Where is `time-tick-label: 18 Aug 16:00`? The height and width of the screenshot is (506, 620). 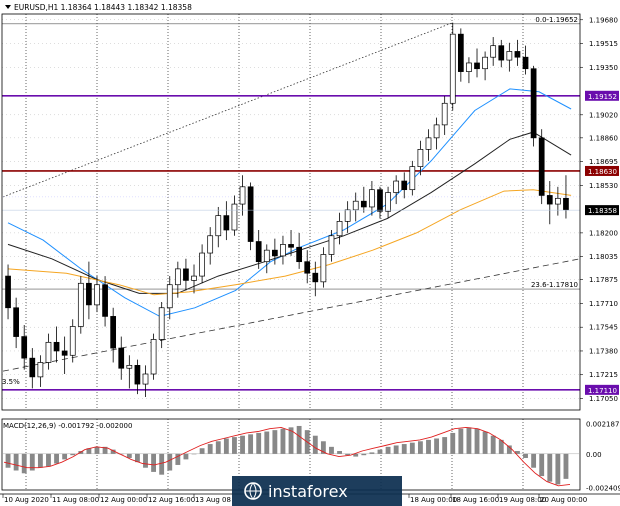 time-tick-label: 18 Aug 16:00 is located at coordinates (475, 500).